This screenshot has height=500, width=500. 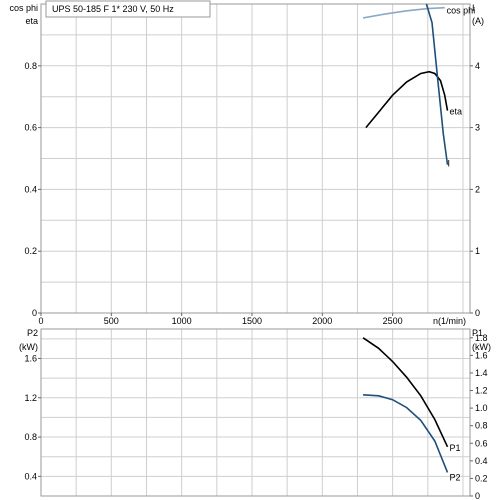 I want to click on top-right-tick-label: 0, so click(x=477, y=313).